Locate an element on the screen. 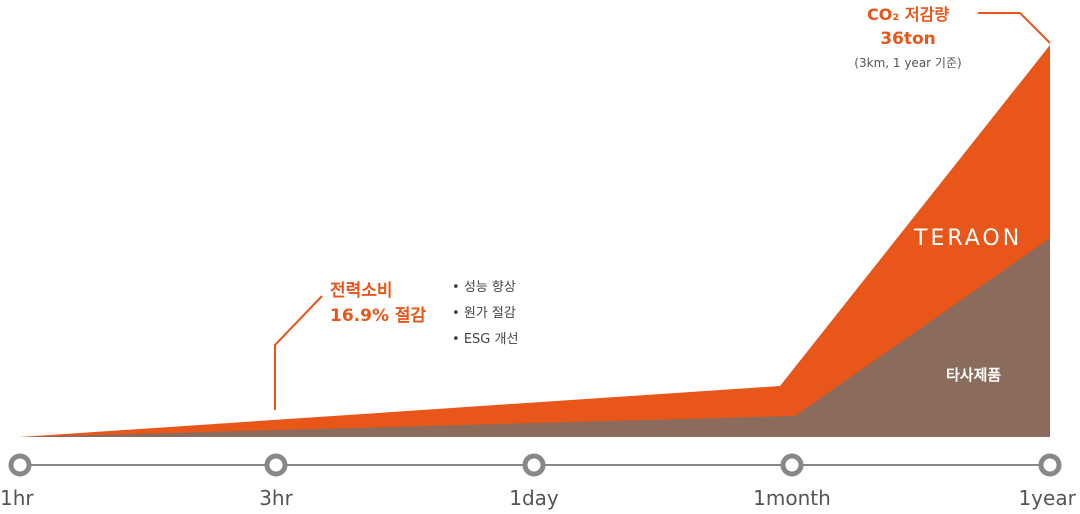 This screenshot has height=514, width=1080. x-tick-label: 1hr is located at coordinates (17, 498).